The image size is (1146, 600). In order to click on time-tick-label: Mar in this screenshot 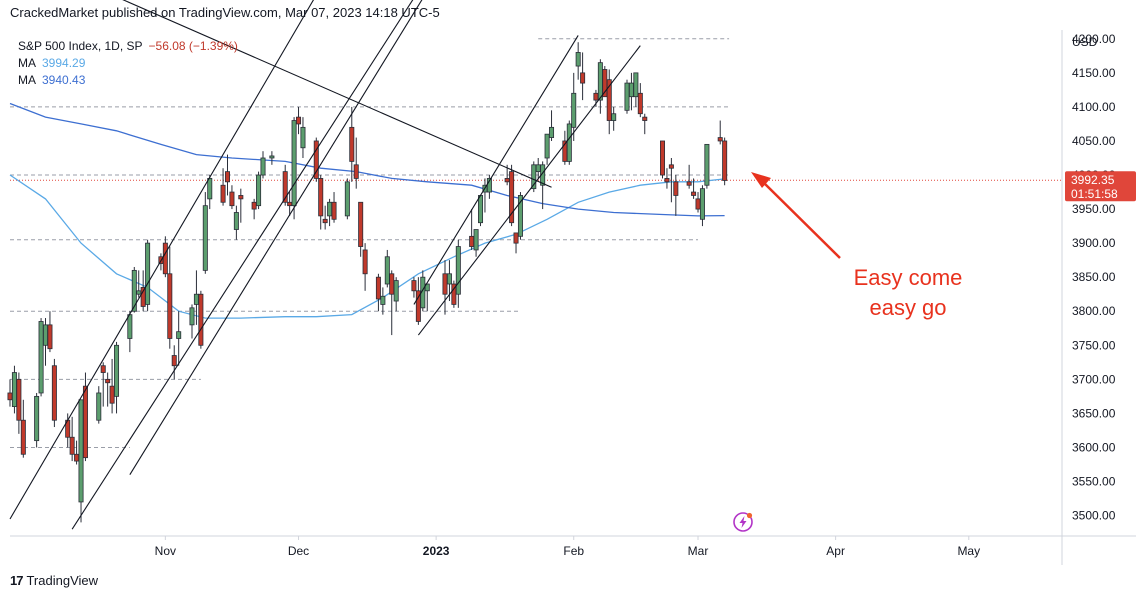, I will do `click(698, 551)`.